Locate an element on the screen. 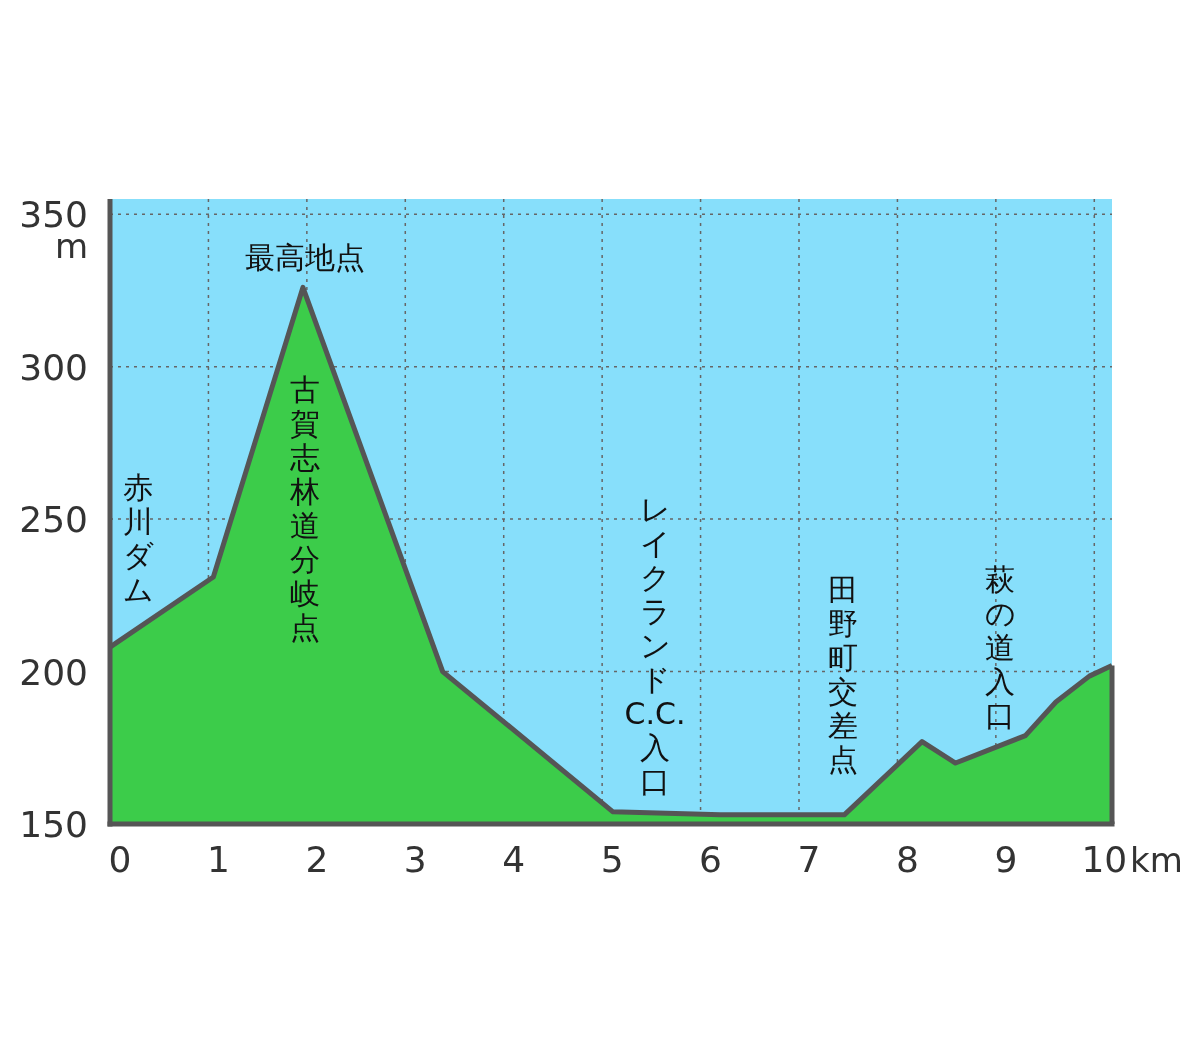 This screenshot has height=1062, width=1200. x-tick-label: 8 is located at coordinates (907, 859).